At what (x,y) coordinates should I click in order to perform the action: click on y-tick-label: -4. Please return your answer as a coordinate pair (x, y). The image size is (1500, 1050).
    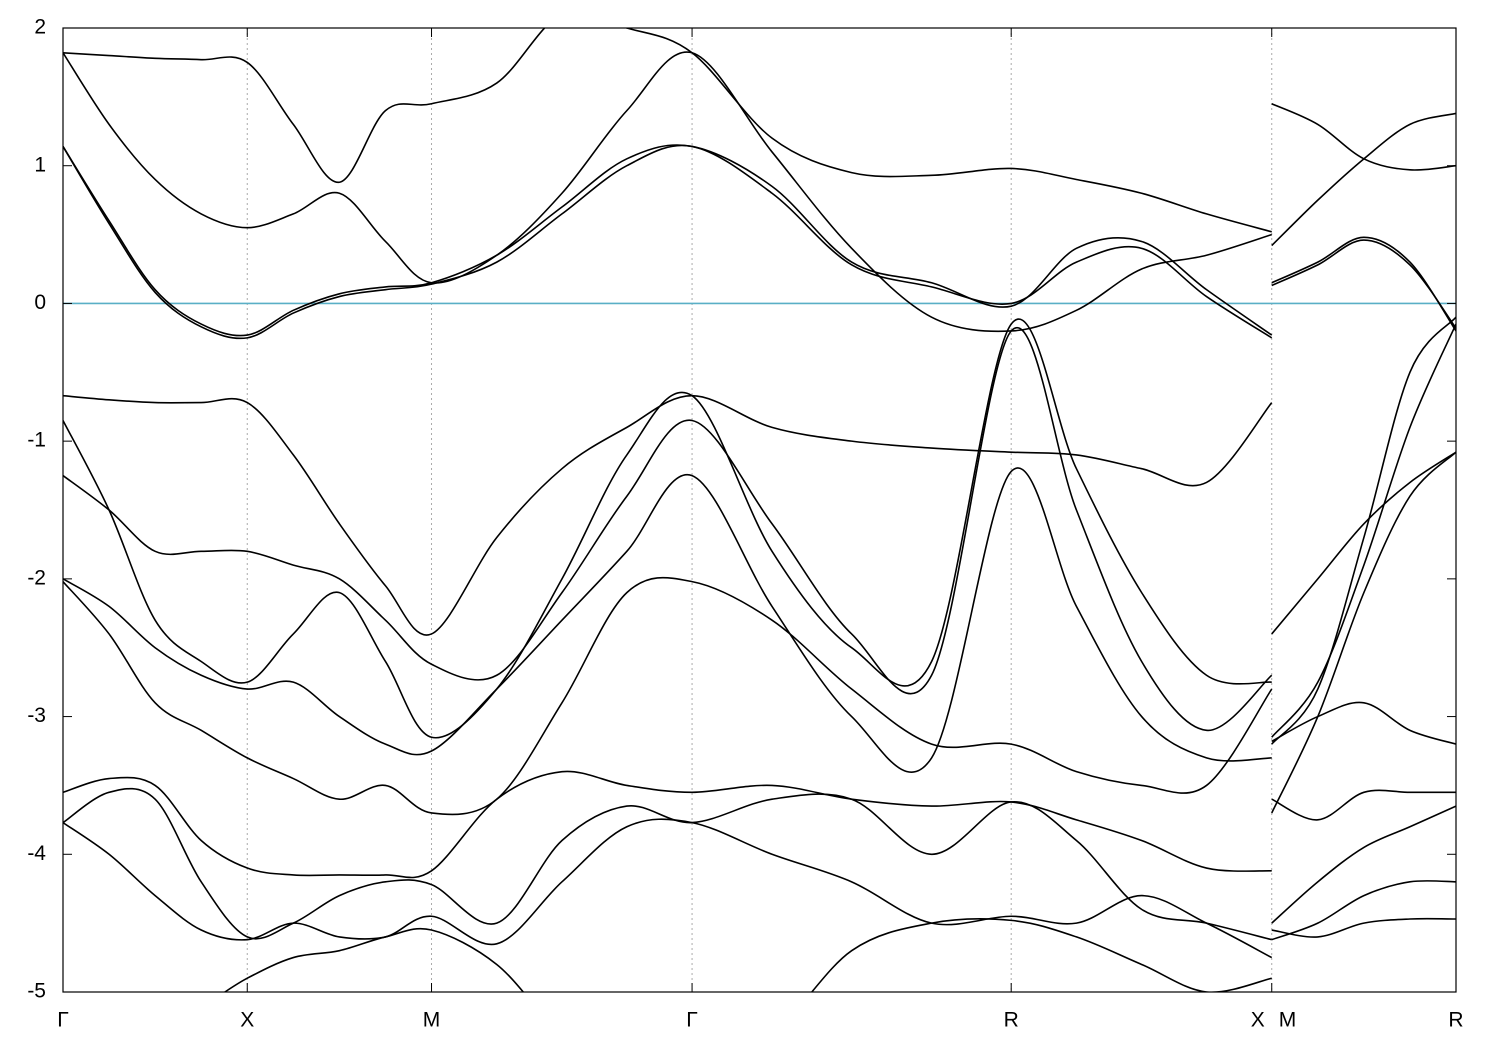
    Looking at the image, I should click on (36, 853).